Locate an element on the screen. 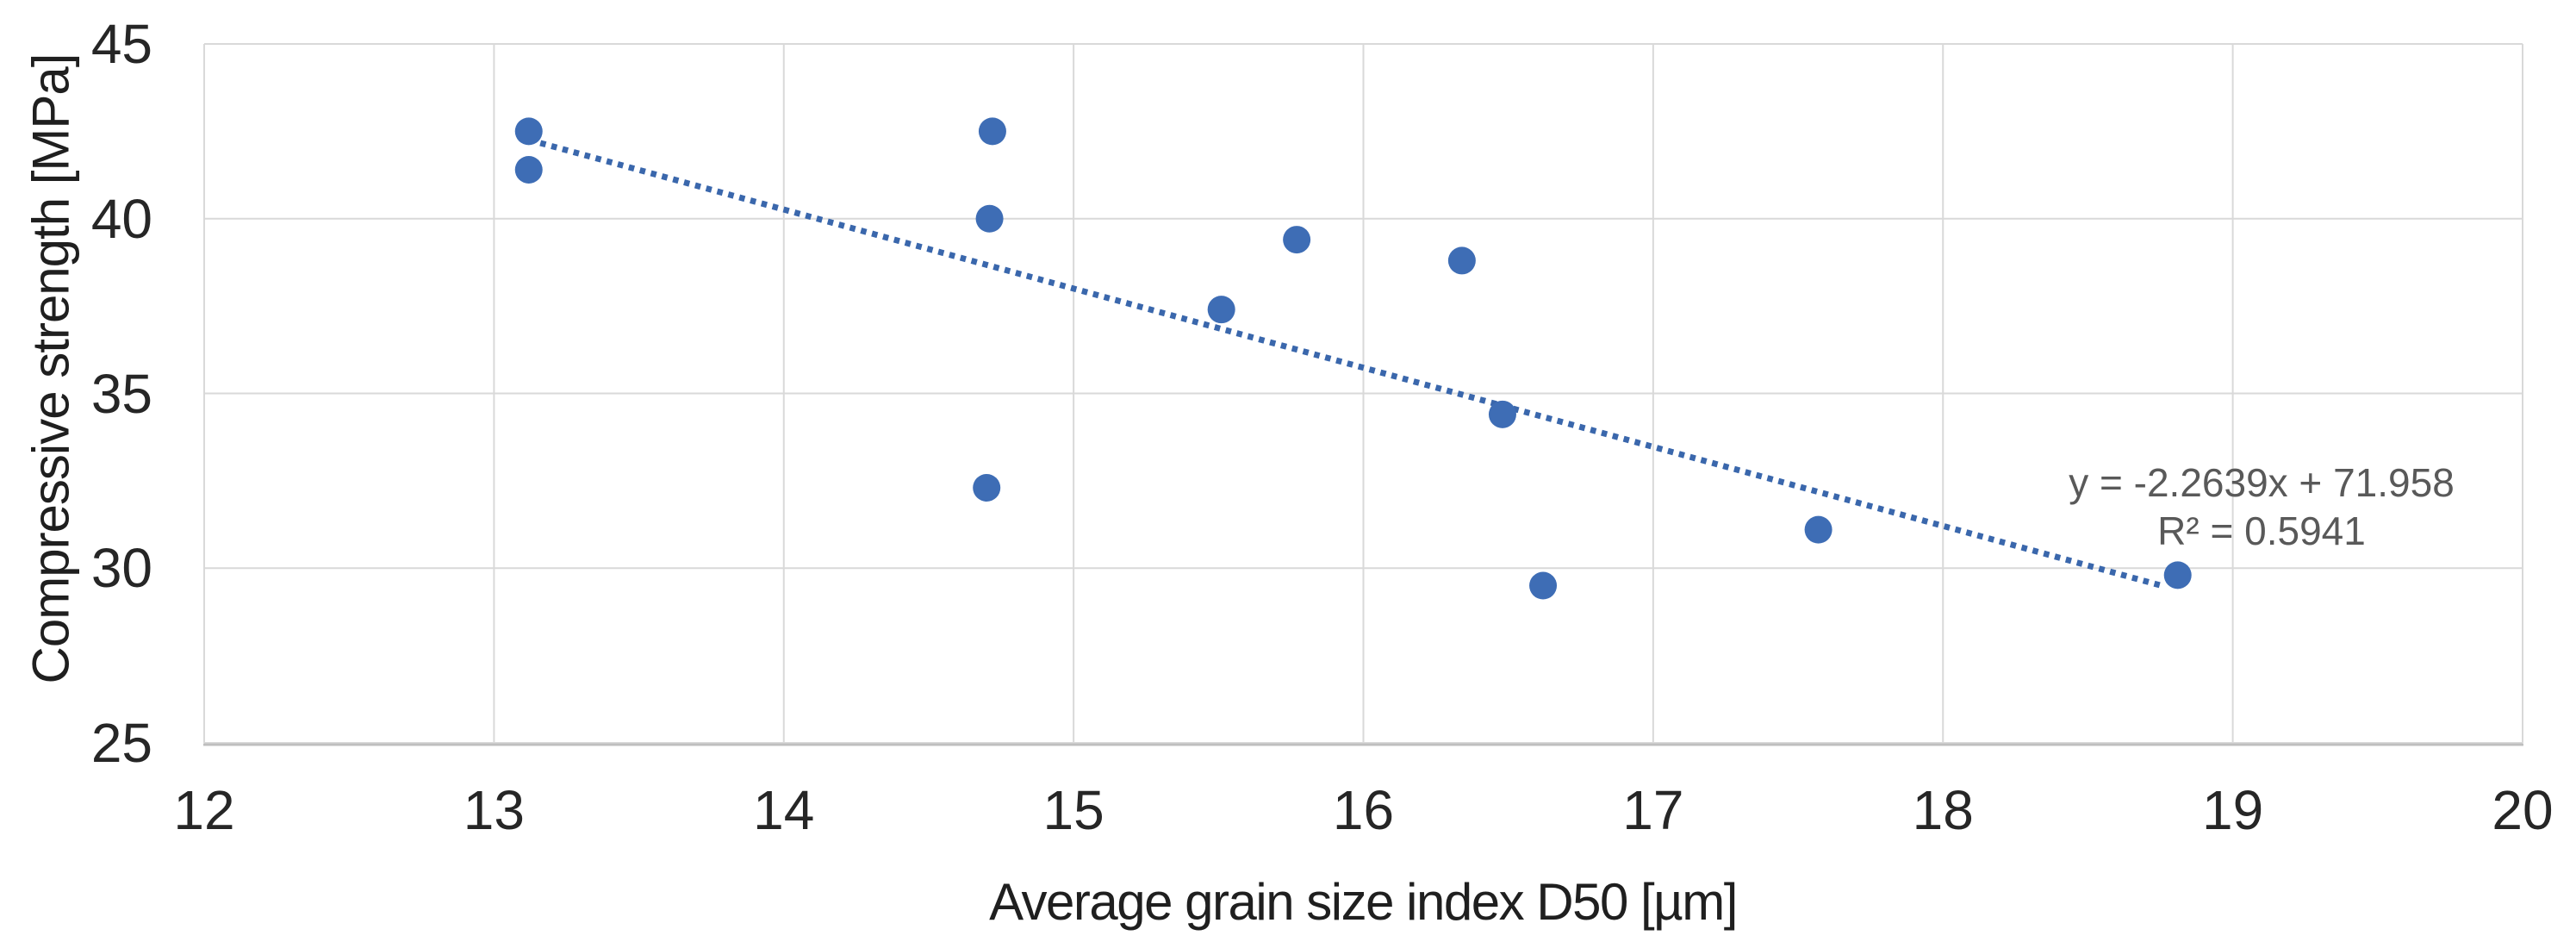 The height and width of the screenshot is (948, 2576). x-axis-title: Average grain size index D50 [µm] is located at coordinates (1364, 902).